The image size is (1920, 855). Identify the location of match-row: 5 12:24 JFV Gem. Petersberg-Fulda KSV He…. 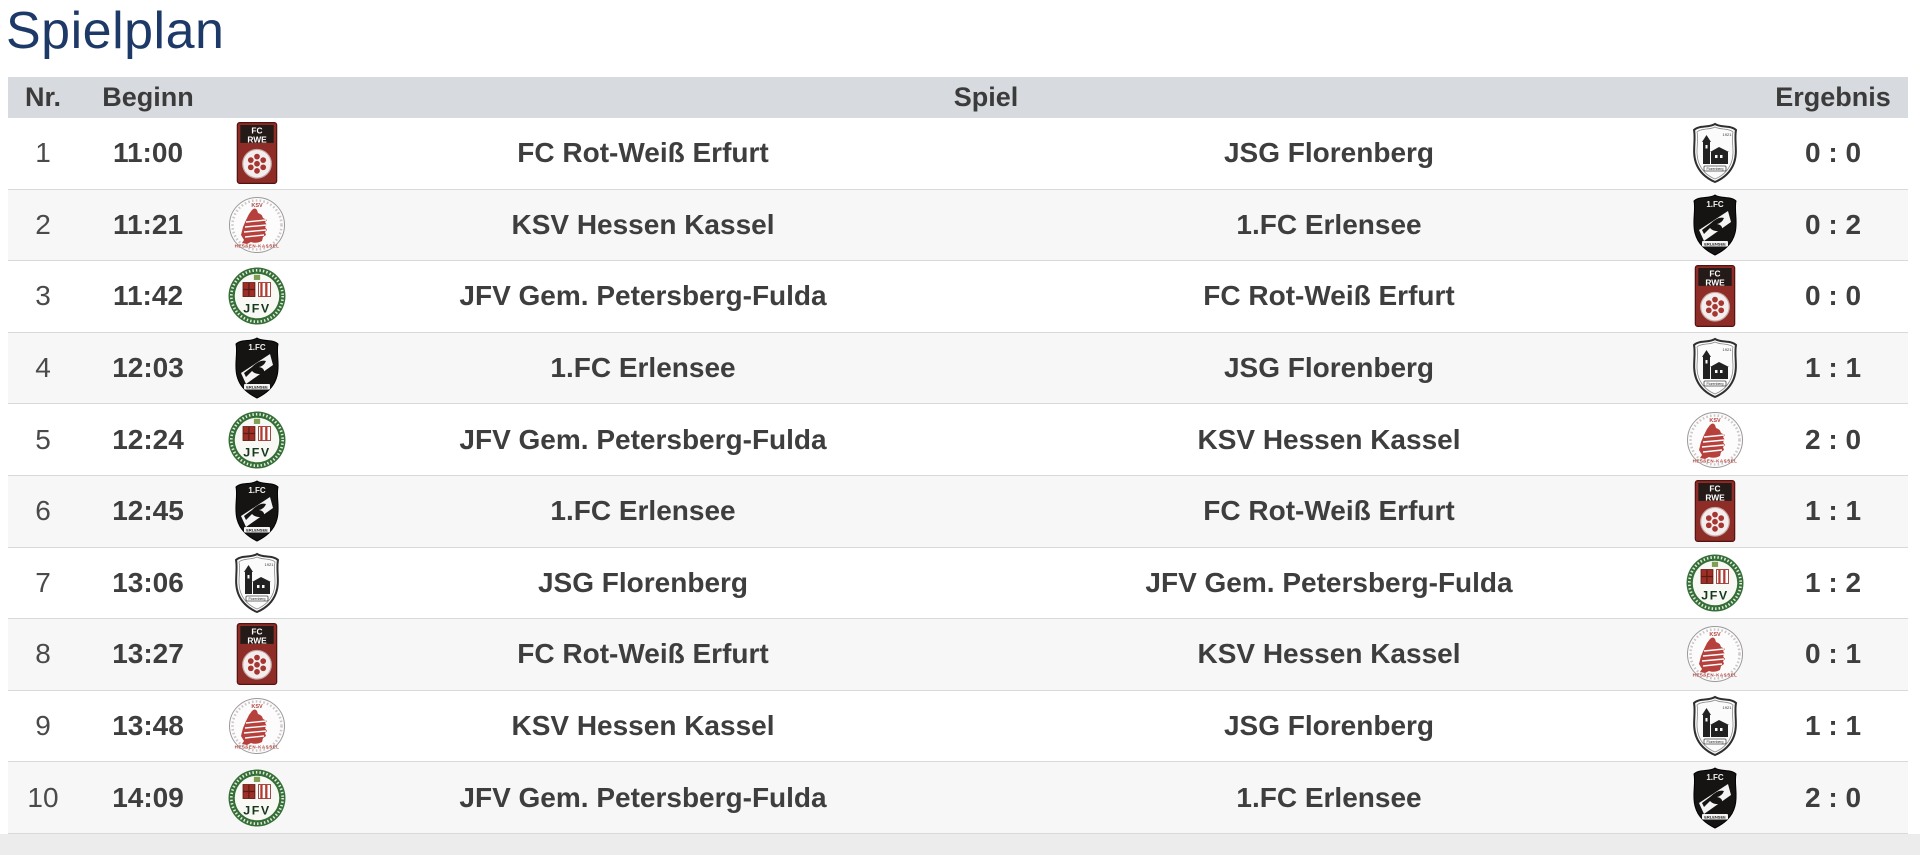
(958, 440).